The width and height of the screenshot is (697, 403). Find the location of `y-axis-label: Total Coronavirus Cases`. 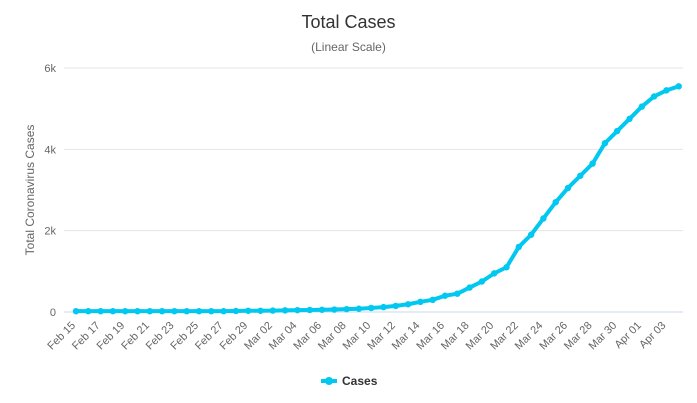

y-axis-label: Total Coronavirus Cases is located at coordinates (30, 190).